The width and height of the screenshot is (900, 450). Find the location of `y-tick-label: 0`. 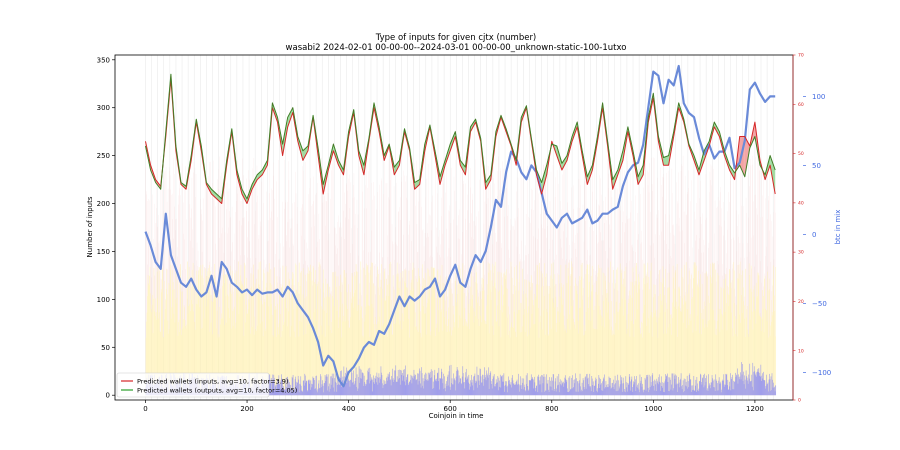

y-tick-label: 0 is located at coordinates (108, 396).